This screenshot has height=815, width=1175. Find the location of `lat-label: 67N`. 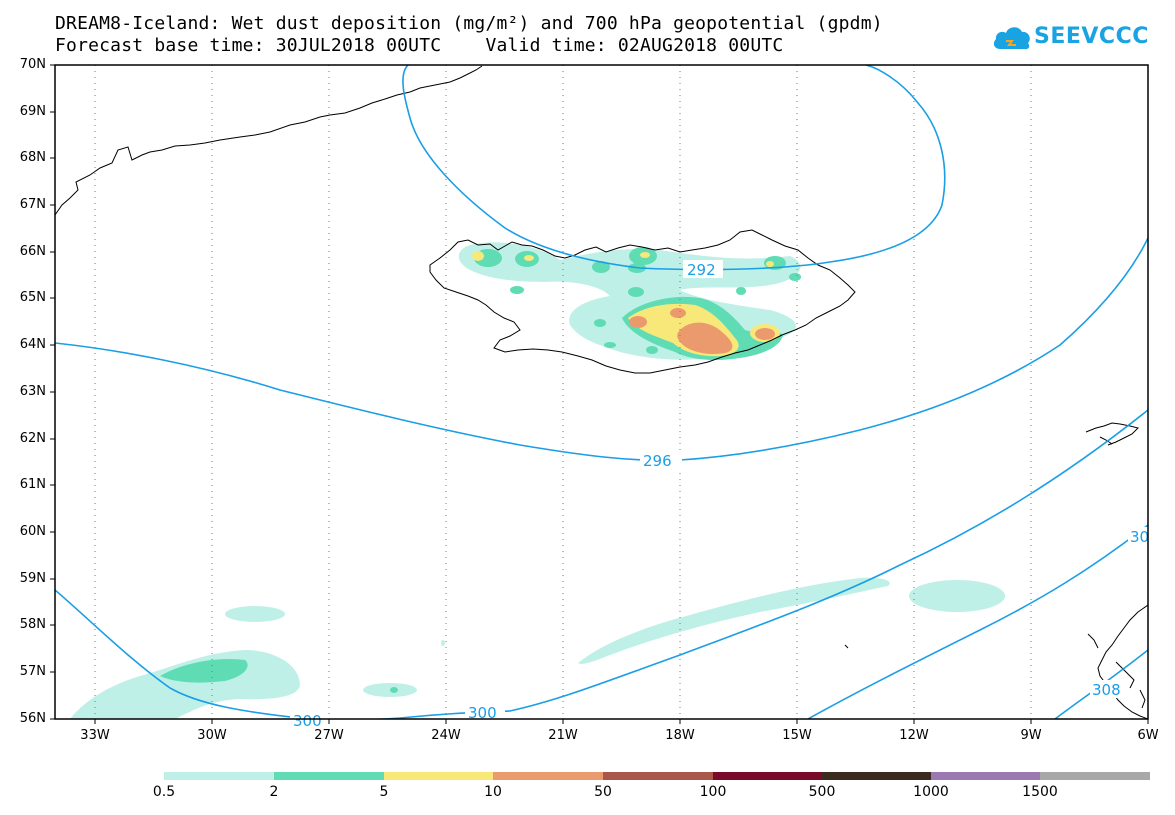

lat-label: 67N is located at coordinates (32, 204).